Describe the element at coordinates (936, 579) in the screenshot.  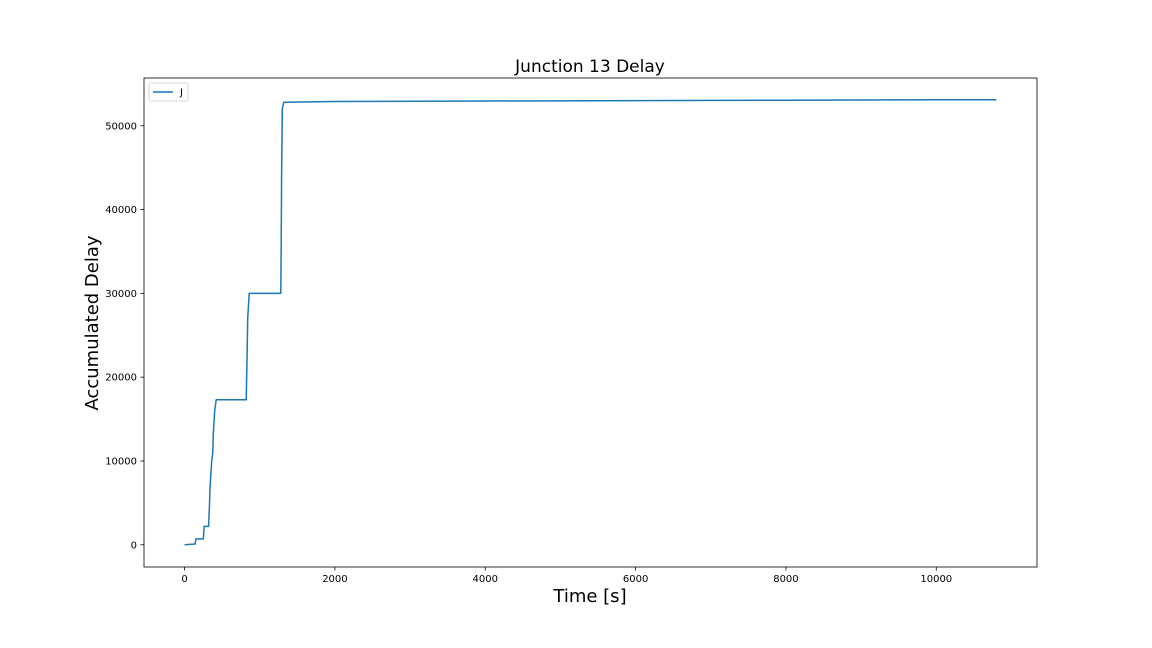
I see `x-tick-label: 10000` at that location.